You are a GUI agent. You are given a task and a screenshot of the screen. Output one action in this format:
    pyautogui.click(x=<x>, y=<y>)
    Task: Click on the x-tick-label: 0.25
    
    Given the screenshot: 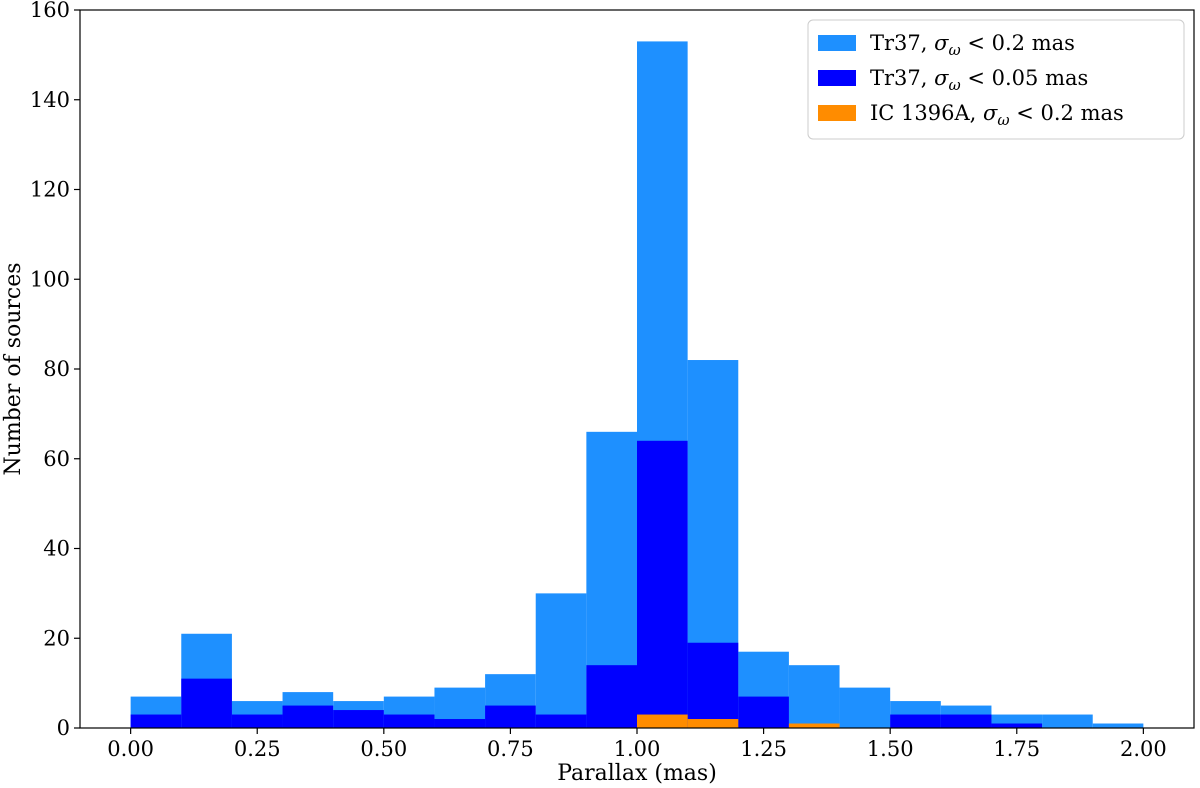 What is the action you would take?
    pyautogui.click(x=257, y=749)
    